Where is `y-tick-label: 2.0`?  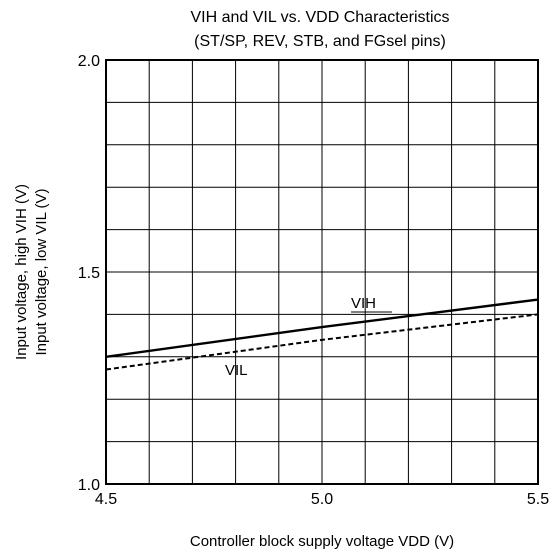
y-tick-label: 2.0 is located at coordinates (89, 61).